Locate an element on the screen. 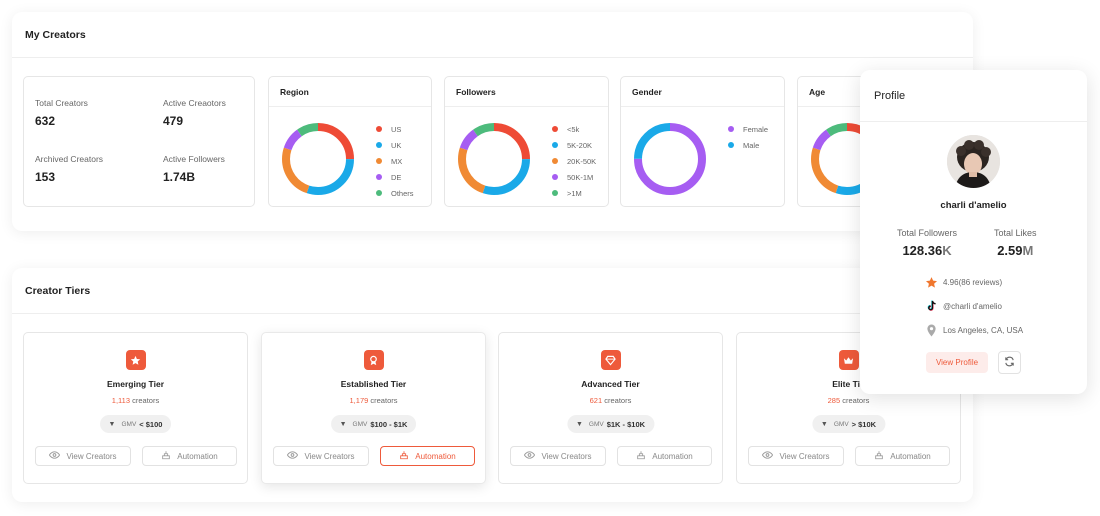 The height and width of the screenshot is (516, 1100). handle-row: @charli d'amelio is located at coordinates (963, 306).